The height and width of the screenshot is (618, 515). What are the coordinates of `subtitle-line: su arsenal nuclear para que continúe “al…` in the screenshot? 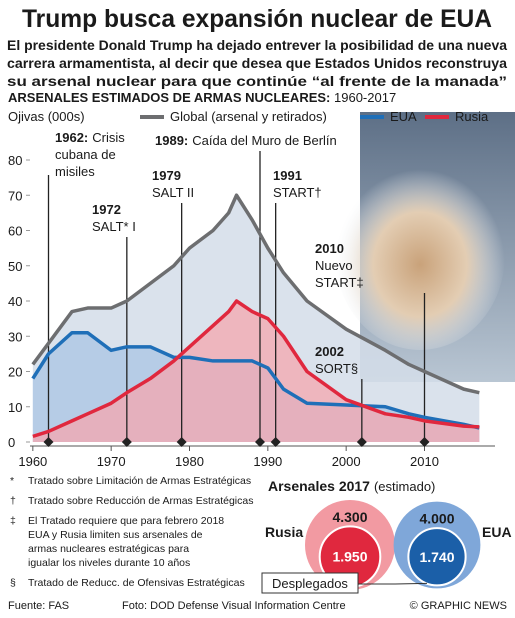 It's located at (257, 81).